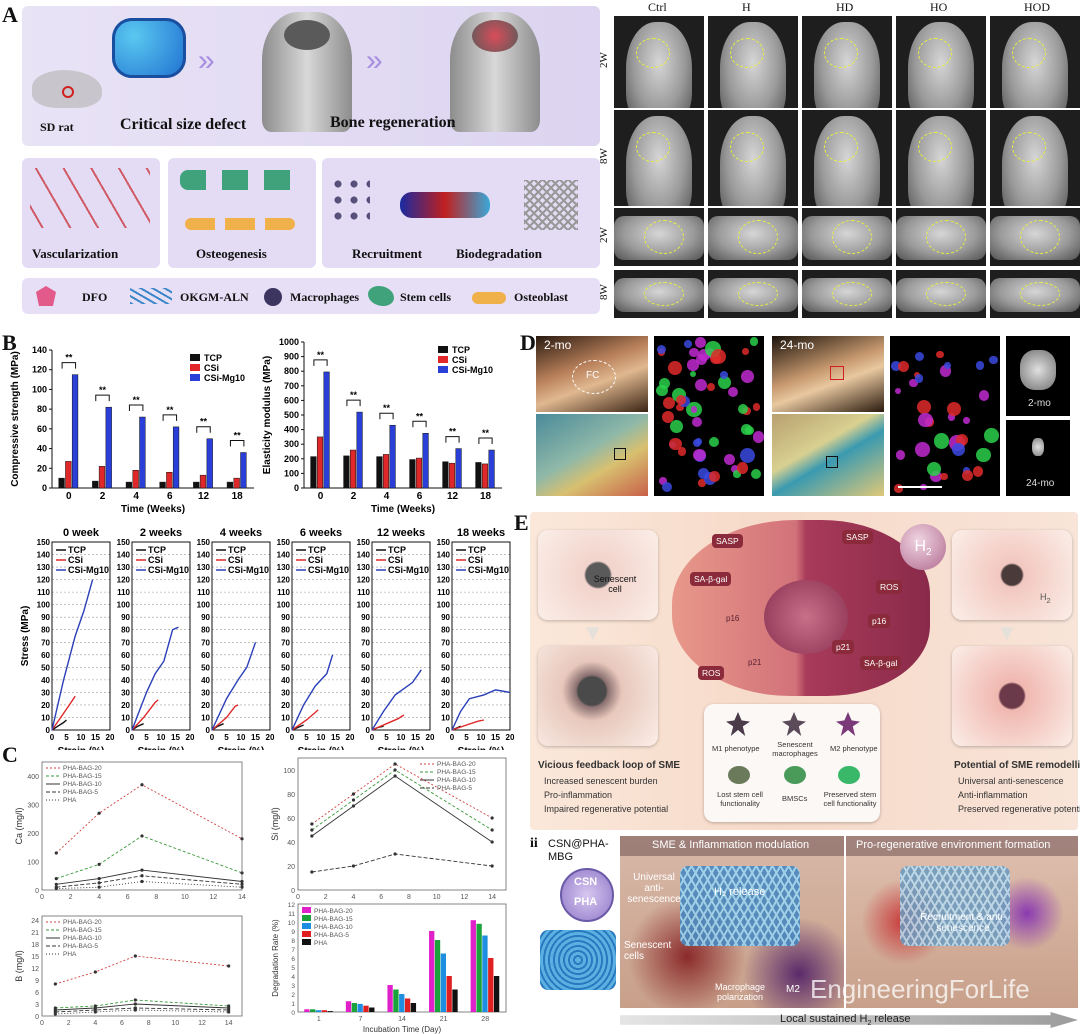 Image resolution: width=1080 pixels, height=1034 pixels. I want to click on y-tick-label: 1000, so click(289, 342).